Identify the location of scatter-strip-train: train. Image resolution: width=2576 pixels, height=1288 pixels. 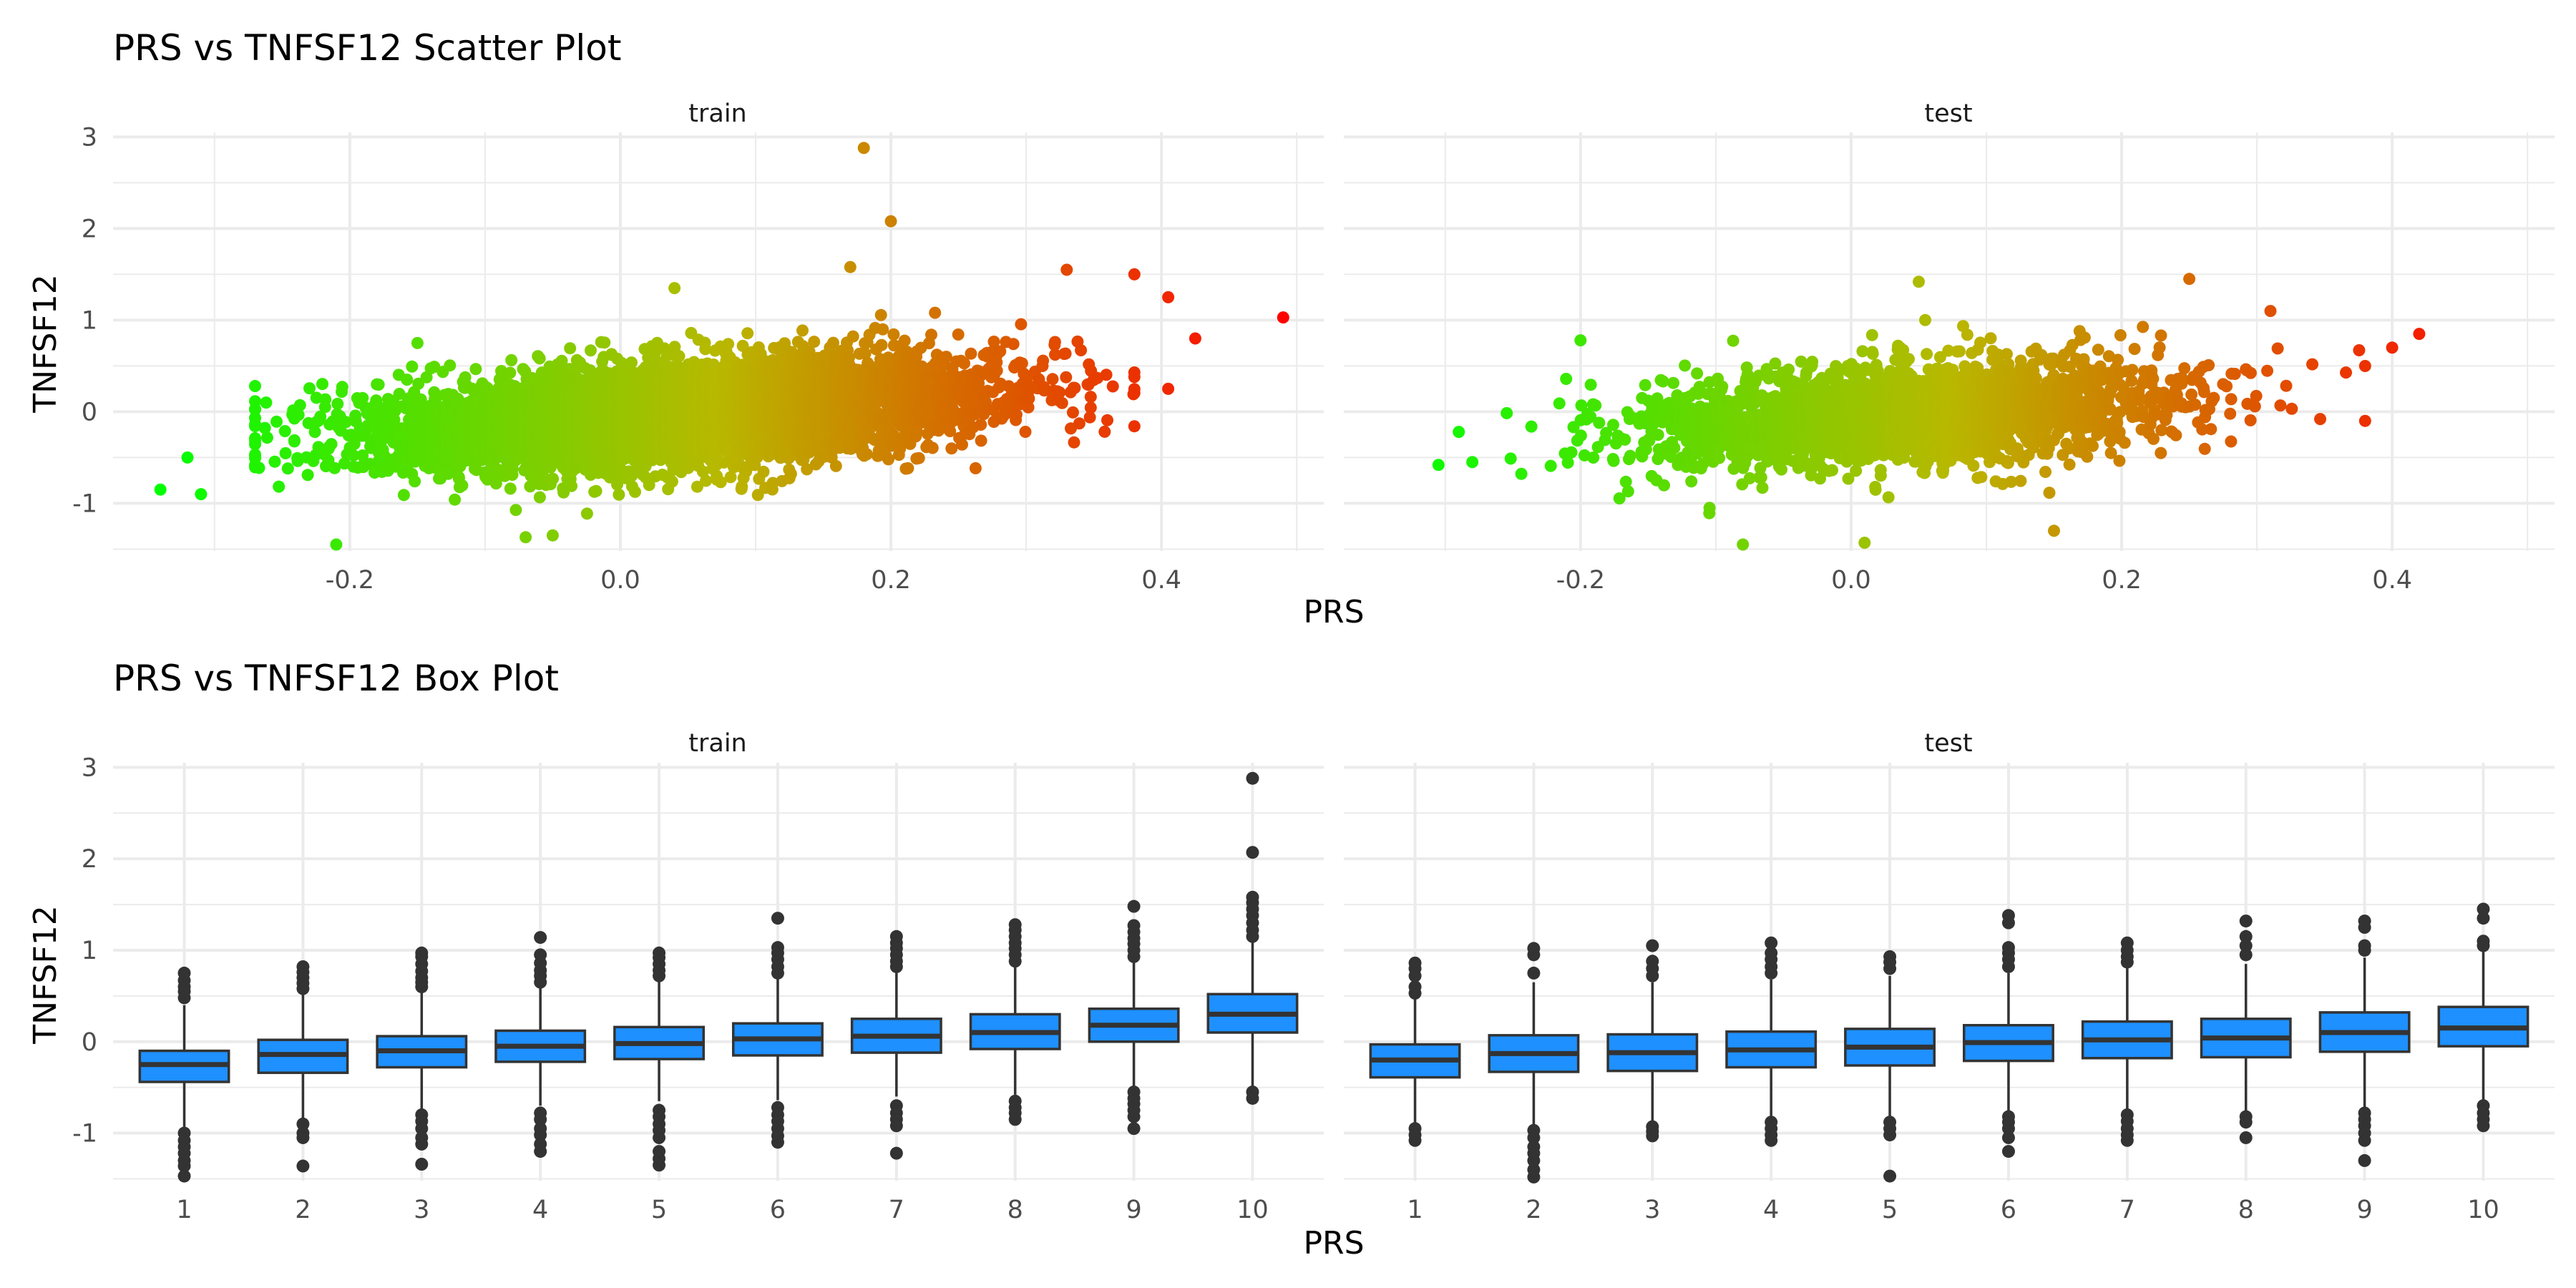
(717, 113).